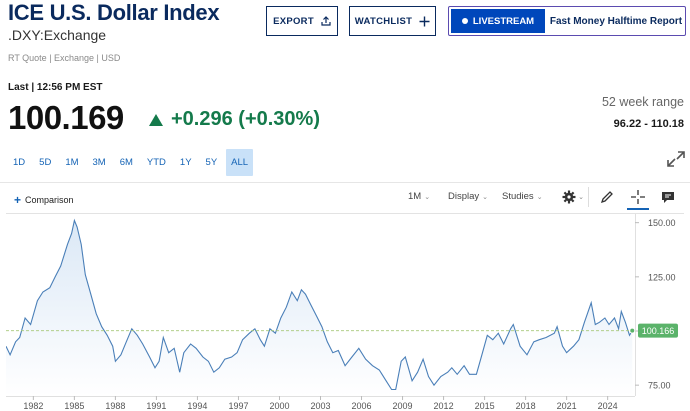 The image size is (690, 411). Describe the element at coordinates (33, 406) in the screenshot. I see `x-tick-label: 1982` at that location.